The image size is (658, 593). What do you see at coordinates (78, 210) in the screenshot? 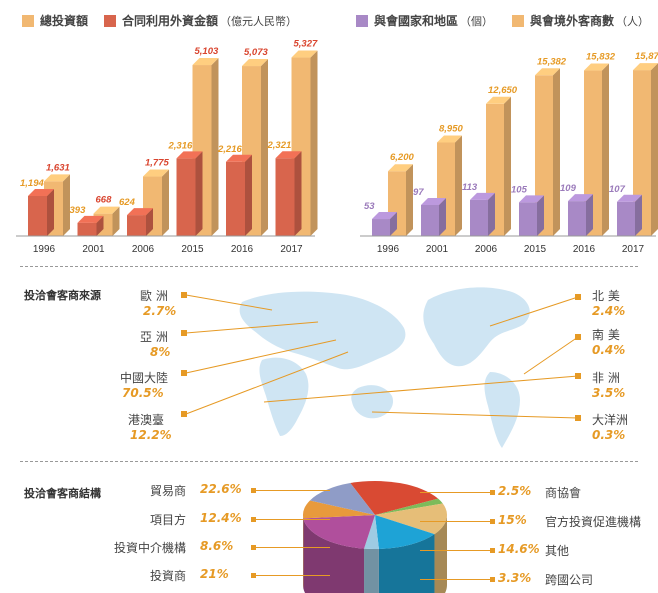
I see `bar-value-label: 393` at bounding box center [78, 210].